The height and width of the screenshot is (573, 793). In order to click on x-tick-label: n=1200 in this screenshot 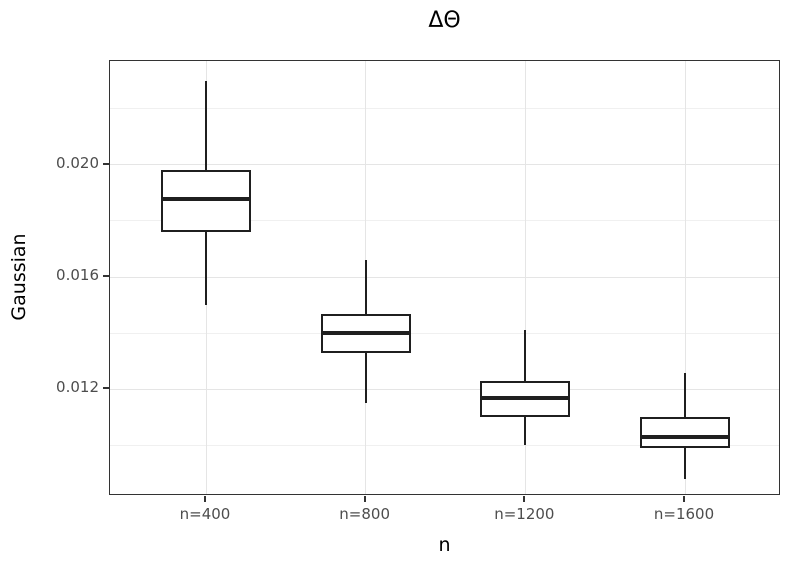, I will do `click(524, 514)`.